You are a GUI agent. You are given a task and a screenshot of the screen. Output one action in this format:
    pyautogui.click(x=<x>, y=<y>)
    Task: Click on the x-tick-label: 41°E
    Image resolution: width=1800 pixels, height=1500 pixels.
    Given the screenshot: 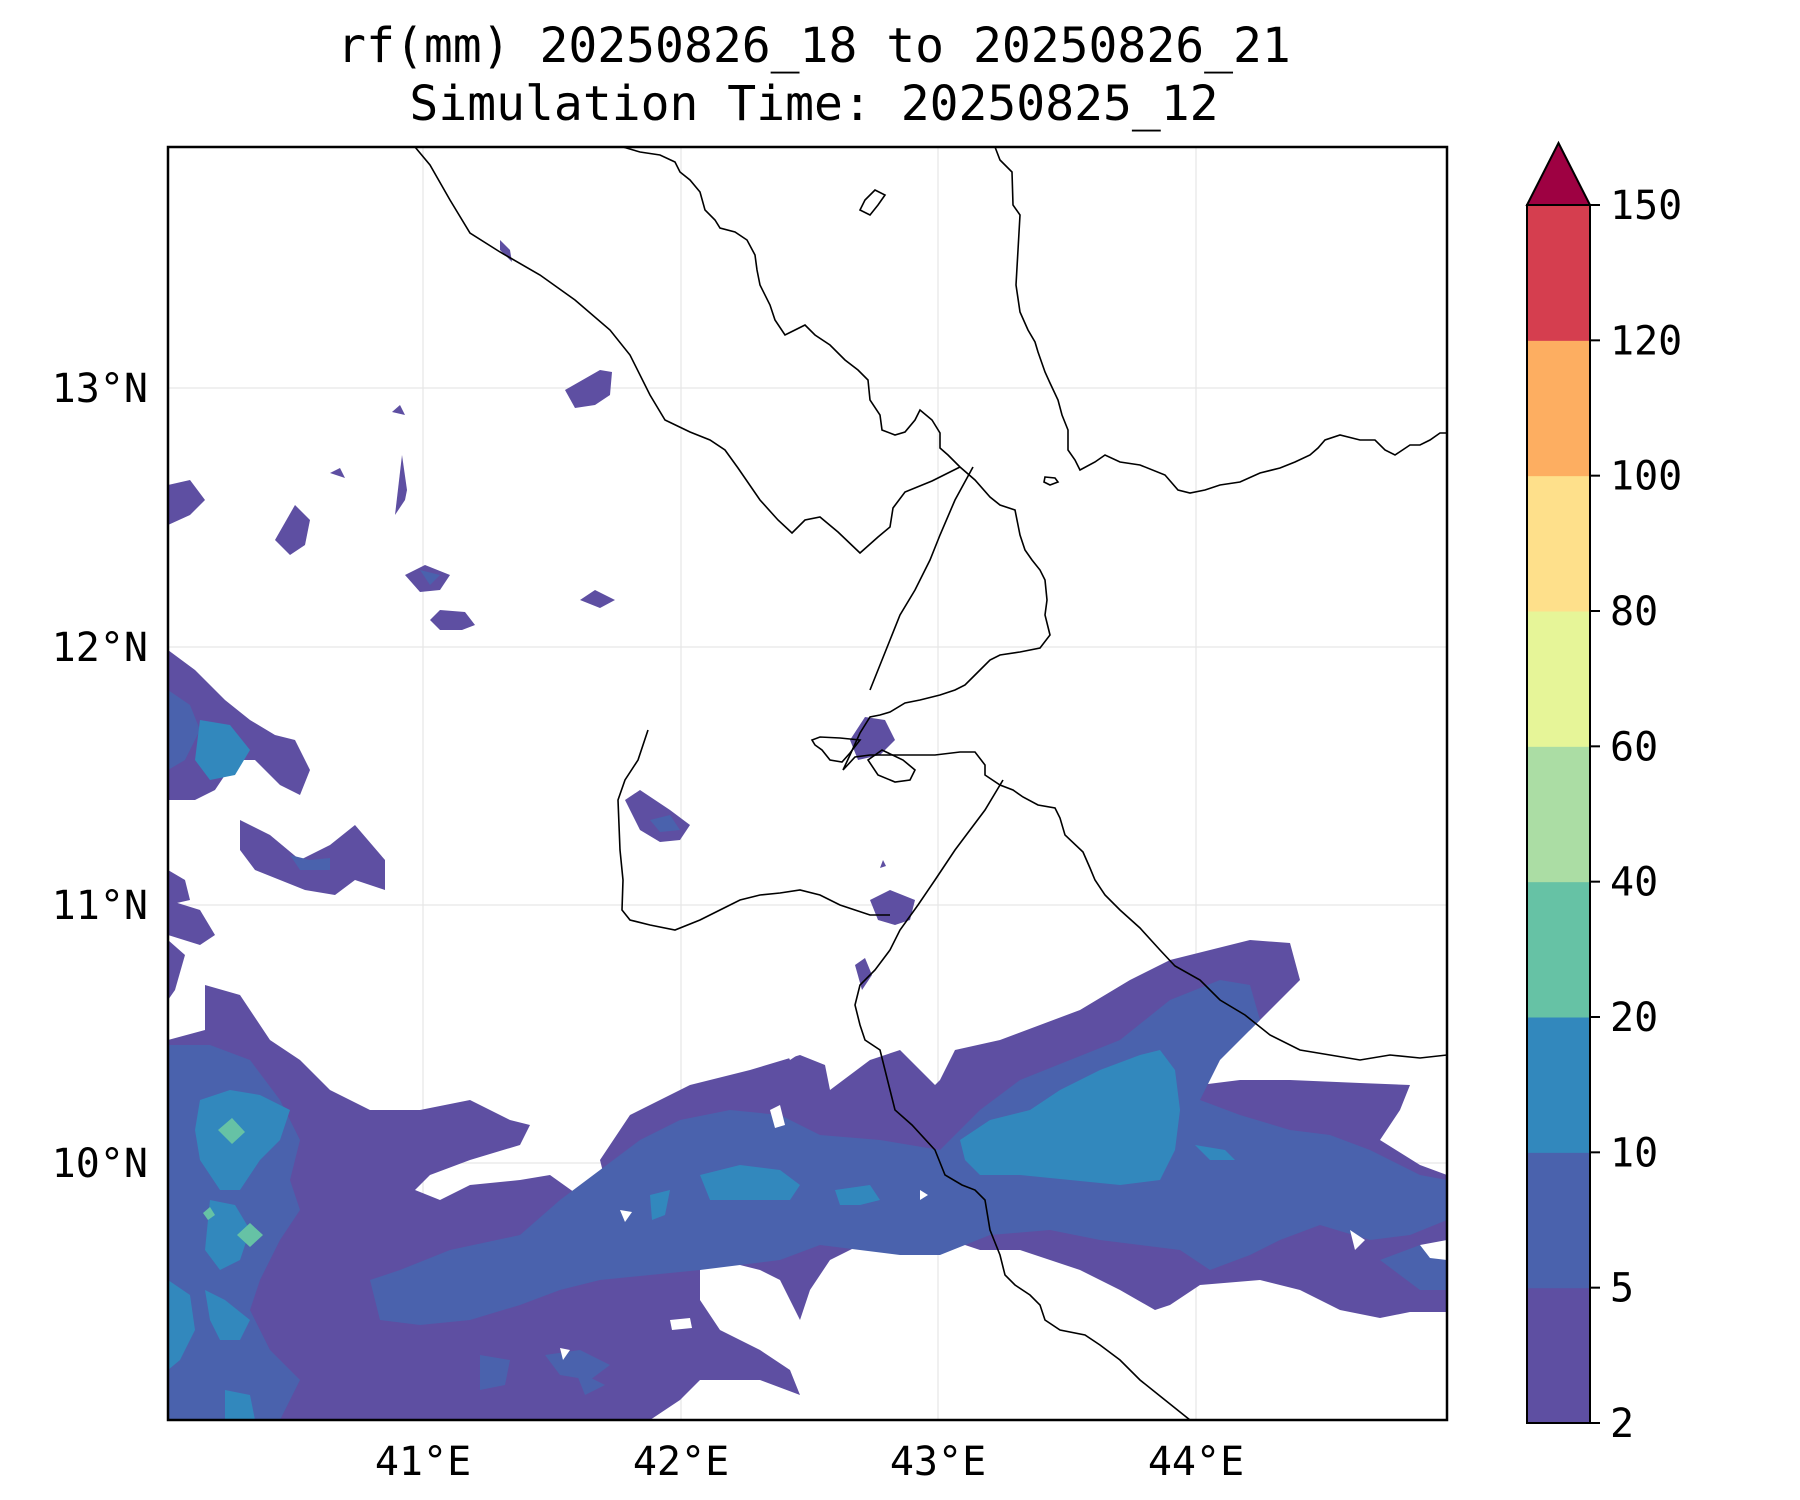 What is the action you would take?
    pyautogui.click(x=423, y=1462)
    